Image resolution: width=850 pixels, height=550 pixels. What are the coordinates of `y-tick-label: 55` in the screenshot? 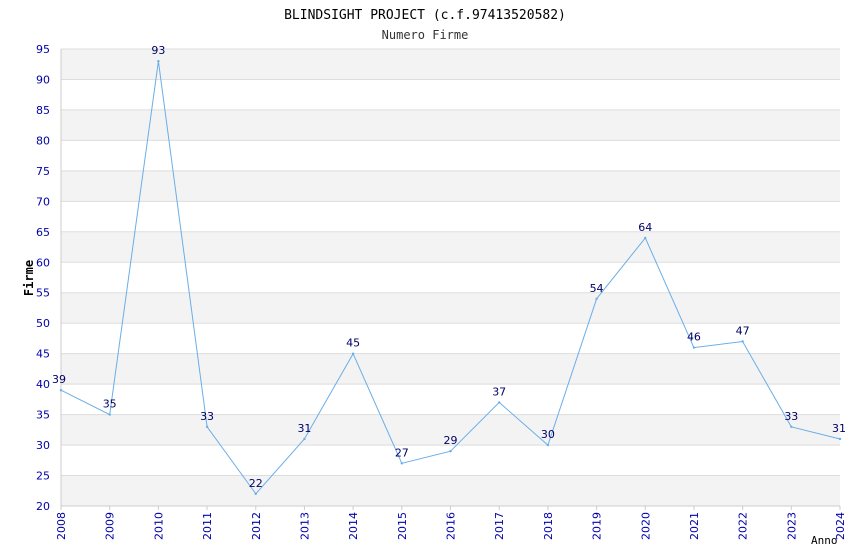 It's located at (43, 293).